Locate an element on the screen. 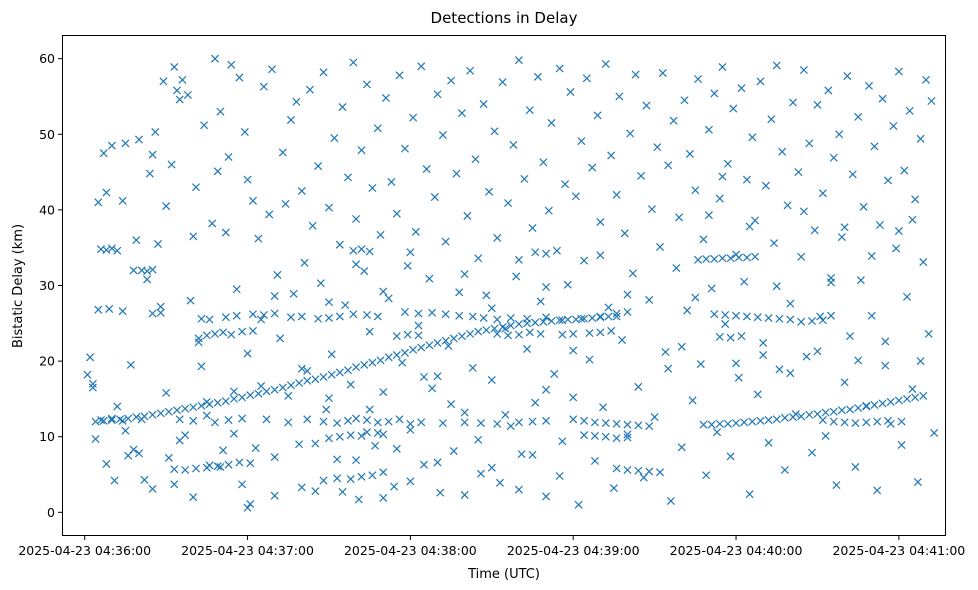  y-tick-label: 10 is located at coordinates (47, 436).